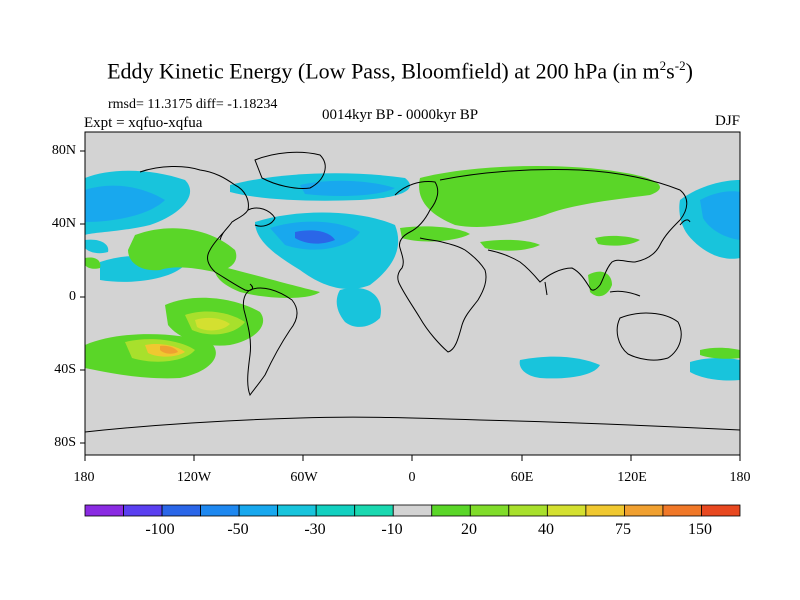 The image size is (800, 600). I want to click on coast-antarctica, so click(412, 424).